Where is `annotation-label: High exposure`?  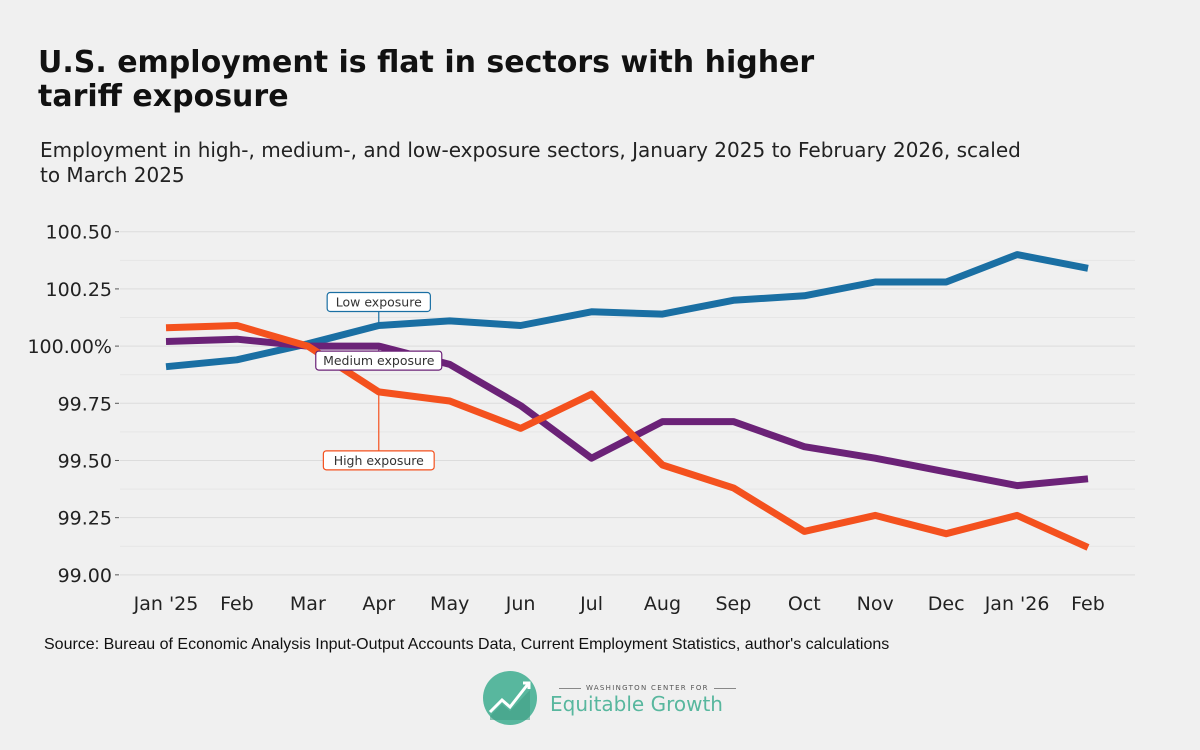
annotation-label: High exposure is located at coordinates (379, 460).